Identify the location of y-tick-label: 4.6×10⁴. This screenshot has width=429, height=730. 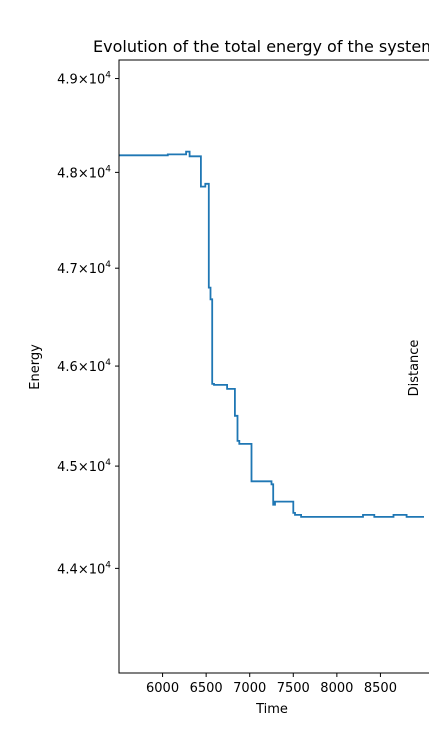
(84, 366).